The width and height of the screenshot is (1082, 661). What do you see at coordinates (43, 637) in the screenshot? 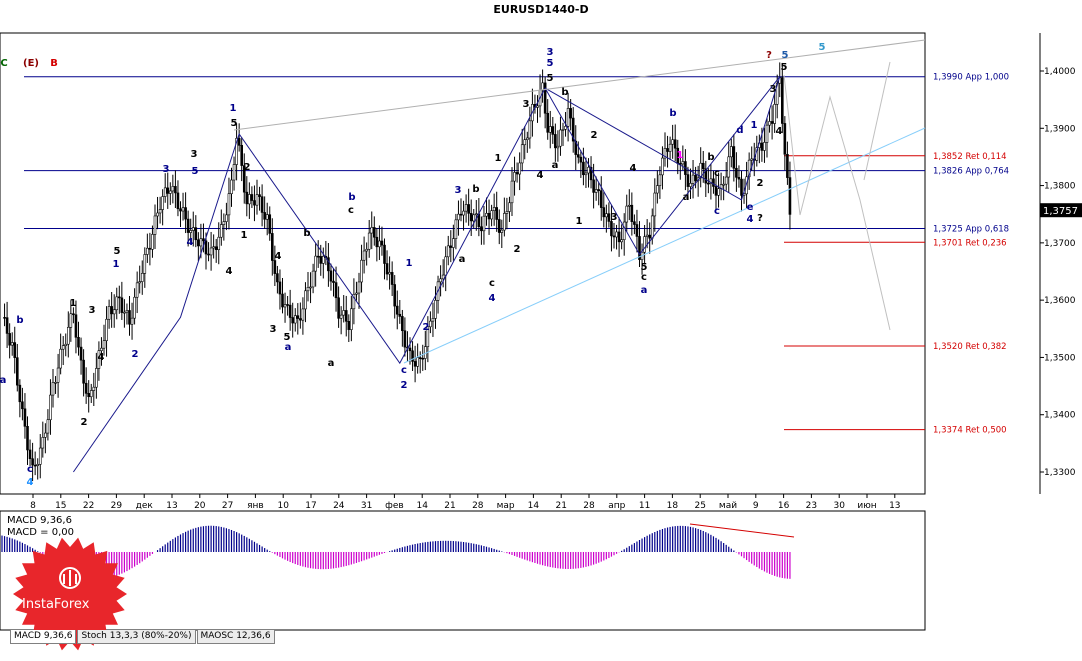
I see `tab-macd: MACD 9,36,6` at bounding box center [43, 637].